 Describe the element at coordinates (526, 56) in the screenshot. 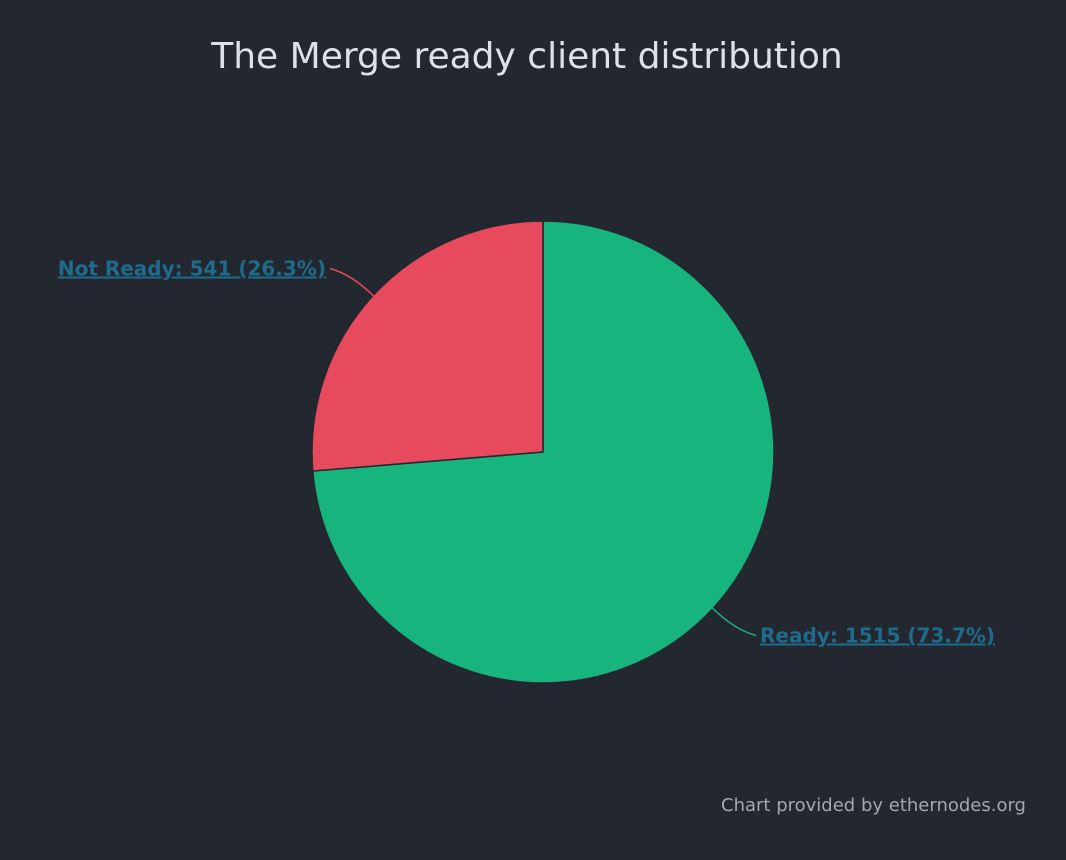

I see `chart-title: The Merge ready client distribution` at that location.